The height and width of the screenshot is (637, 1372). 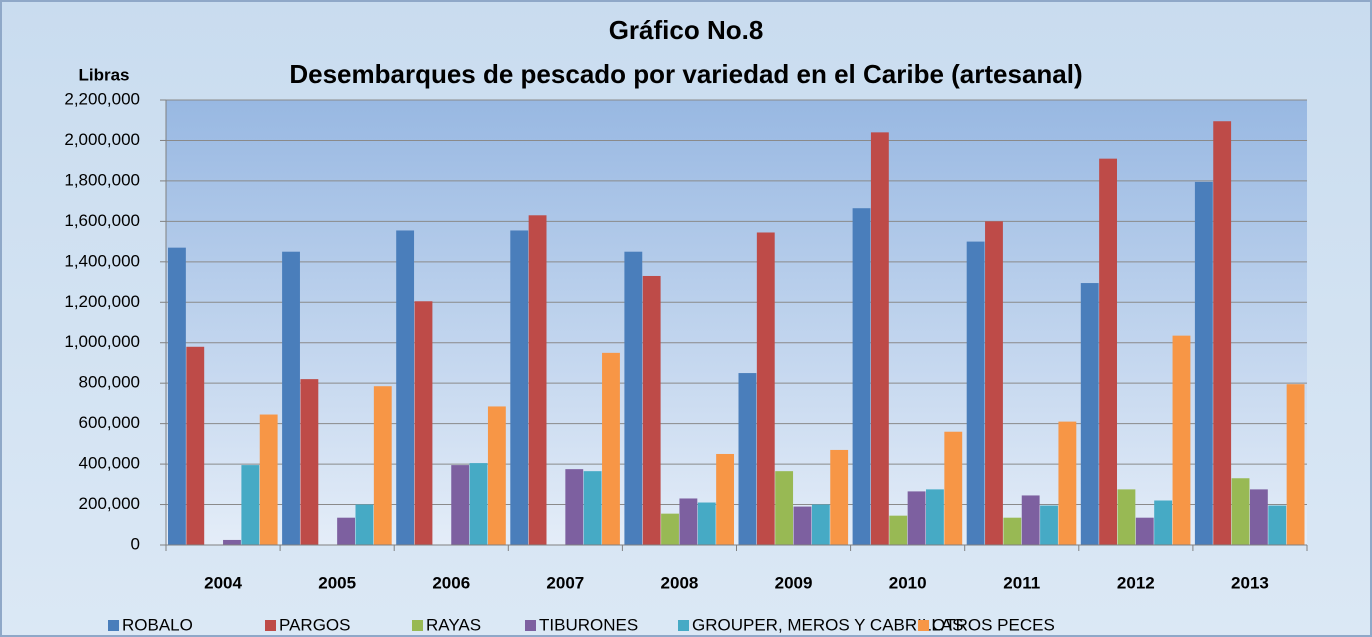 I want to click on y-tick-label: 200,000, so click(x=109, y=503).